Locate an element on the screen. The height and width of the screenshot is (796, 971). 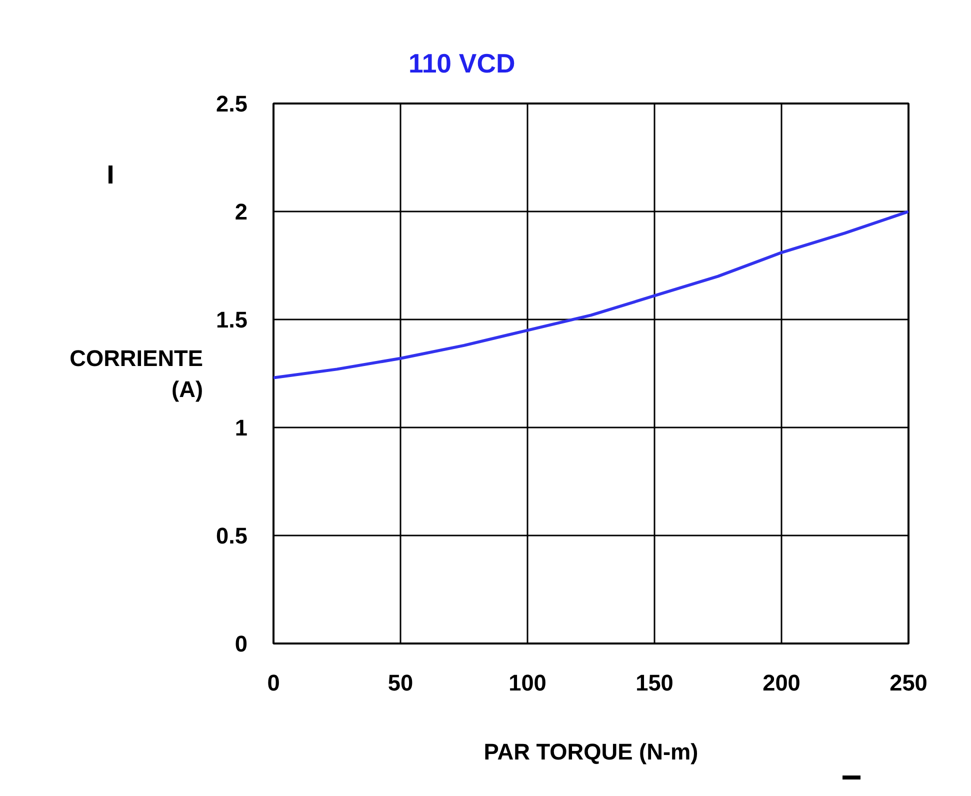
y-tick-label: 2.5 is located at coordinates (232, 103).